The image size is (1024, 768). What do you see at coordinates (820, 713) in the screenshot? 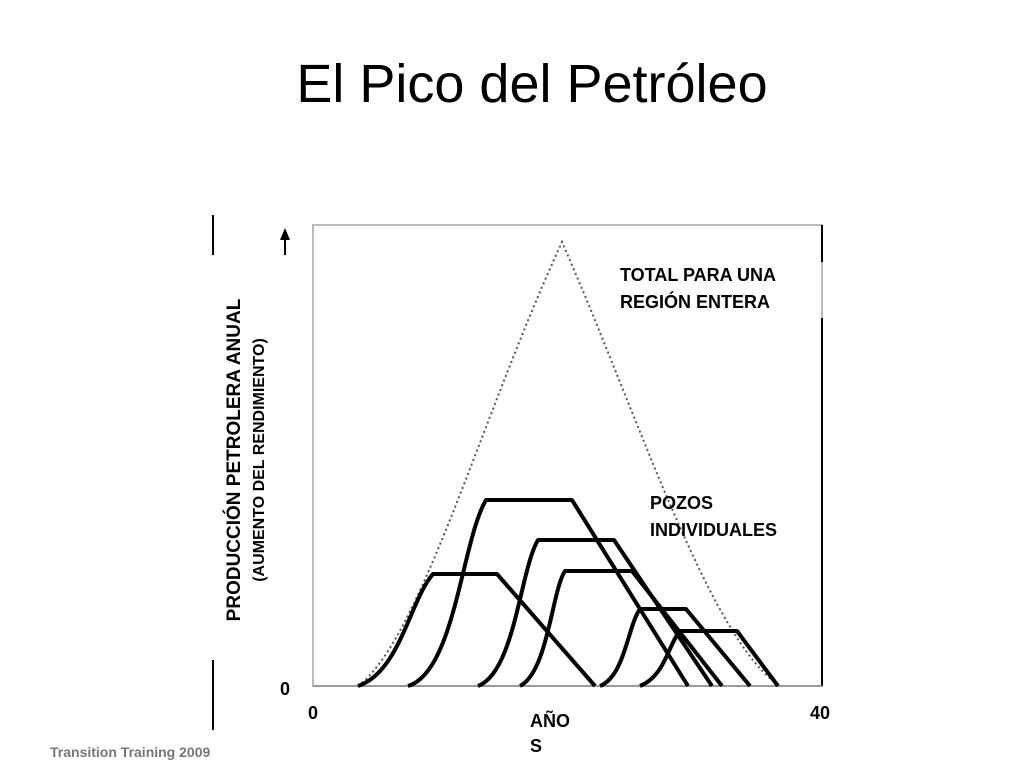
I see `x-end-label: 40` at bounding box center [820, 713].